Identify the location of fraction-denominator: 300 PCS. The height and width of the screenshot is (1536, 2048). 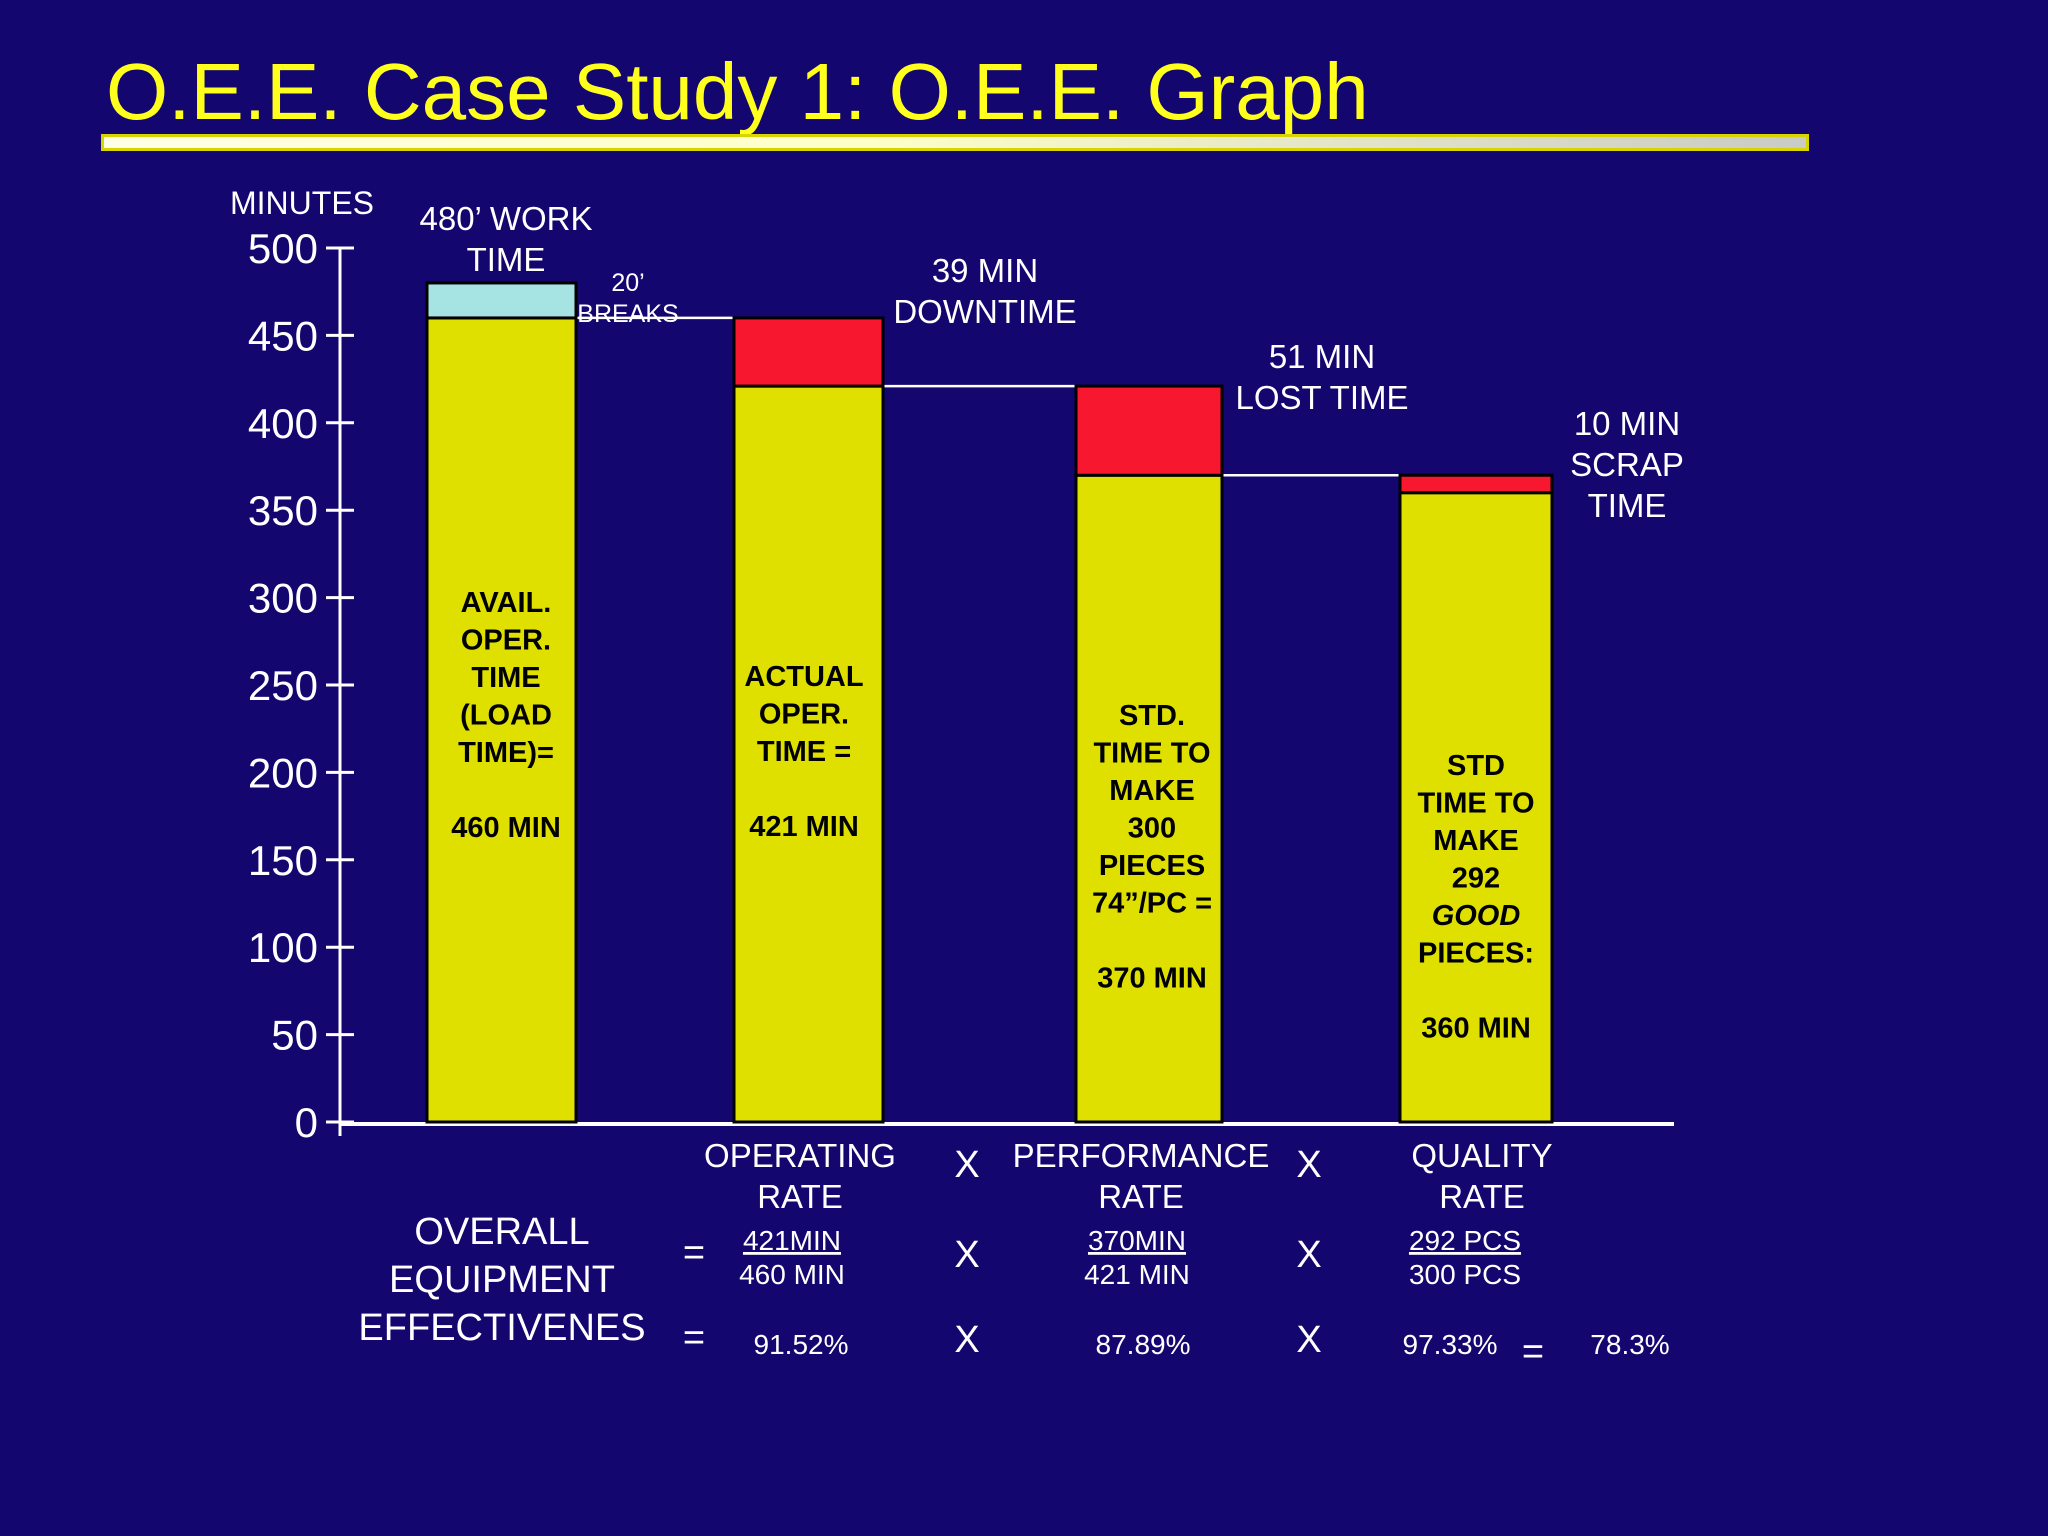
(1465, 1274).